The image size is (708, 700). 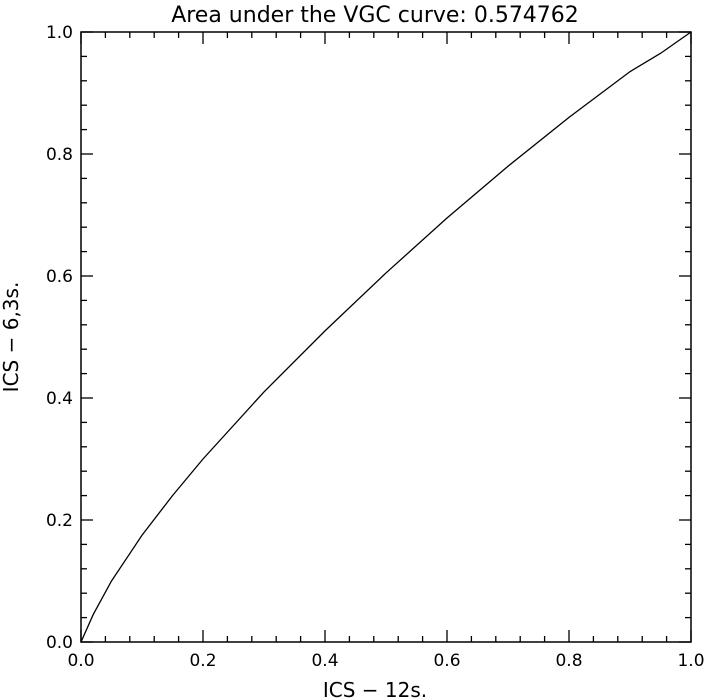 What do you see at coordinates (59, 399) in the screenshot?
I see `y-tick-label: 0.4` at bounding box center [59, 399].